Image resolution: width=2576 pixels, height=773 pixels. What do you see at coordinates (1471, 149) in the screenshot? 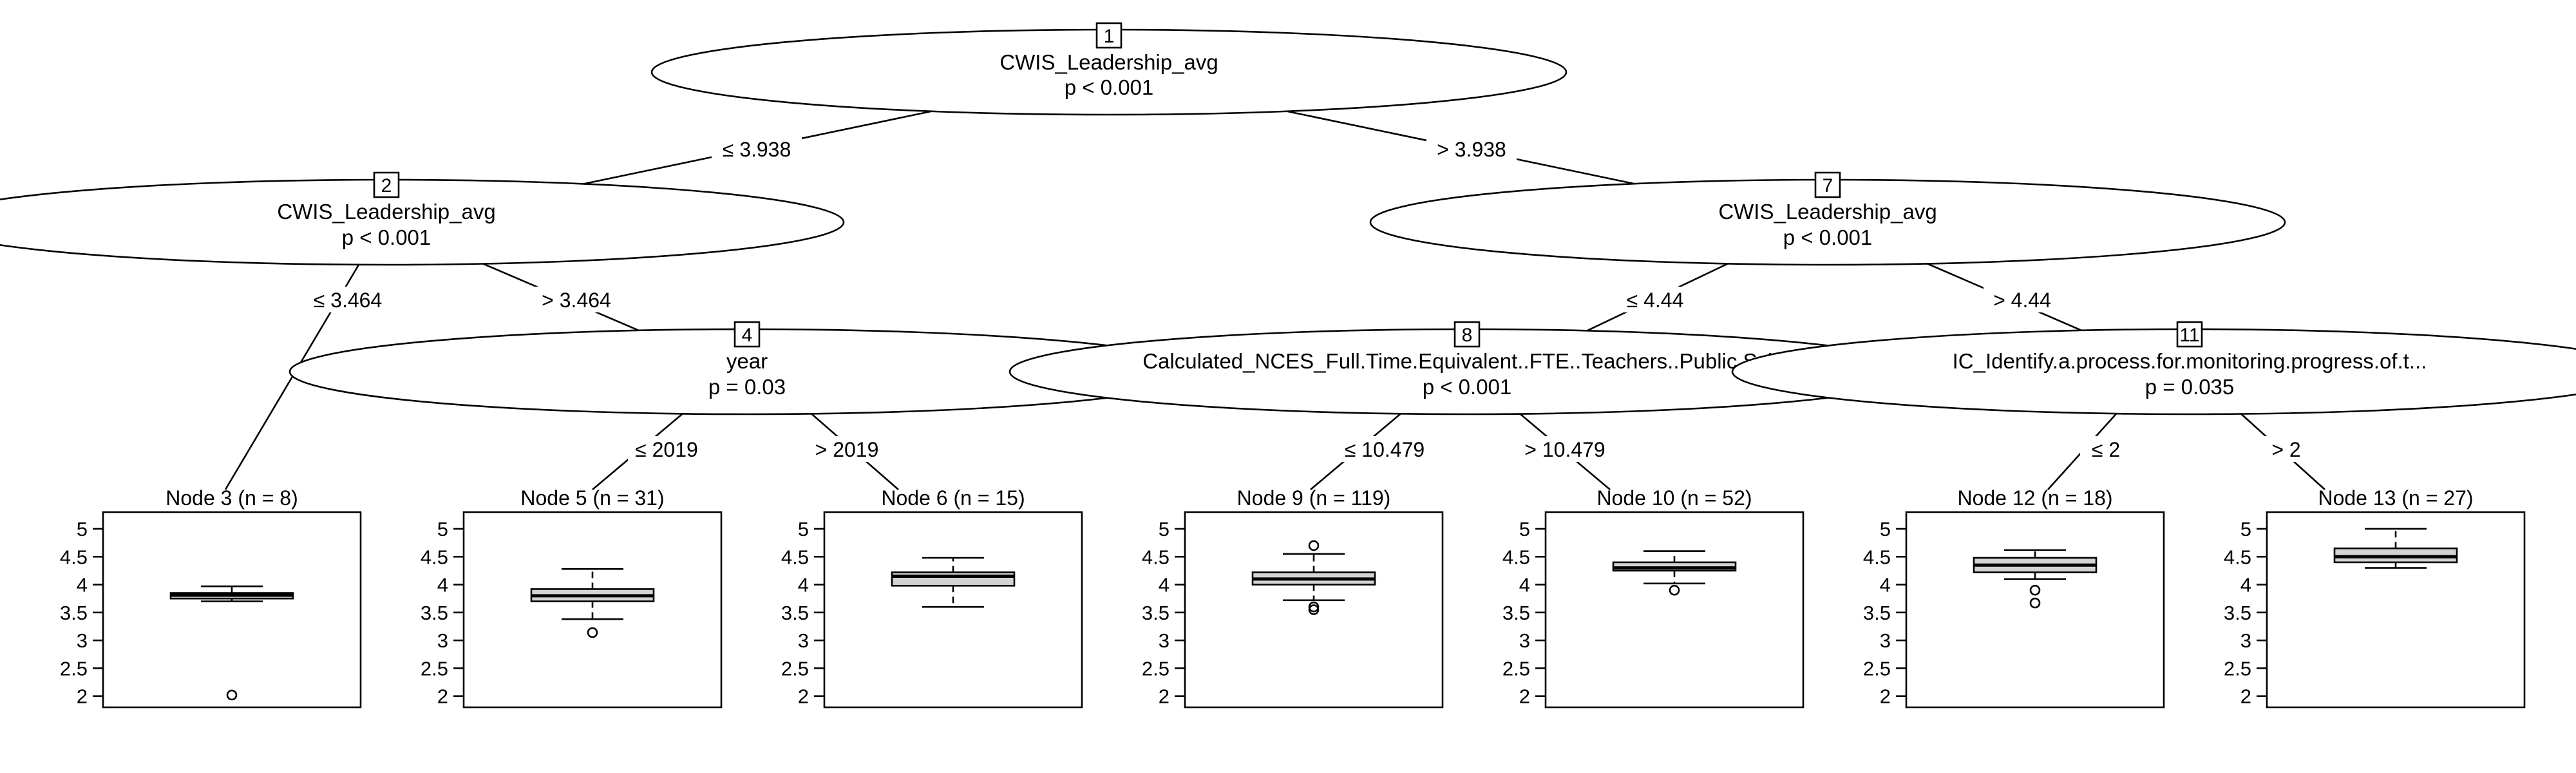
I see `edge-label: > 3.938` at bounding box center [1471, 149].